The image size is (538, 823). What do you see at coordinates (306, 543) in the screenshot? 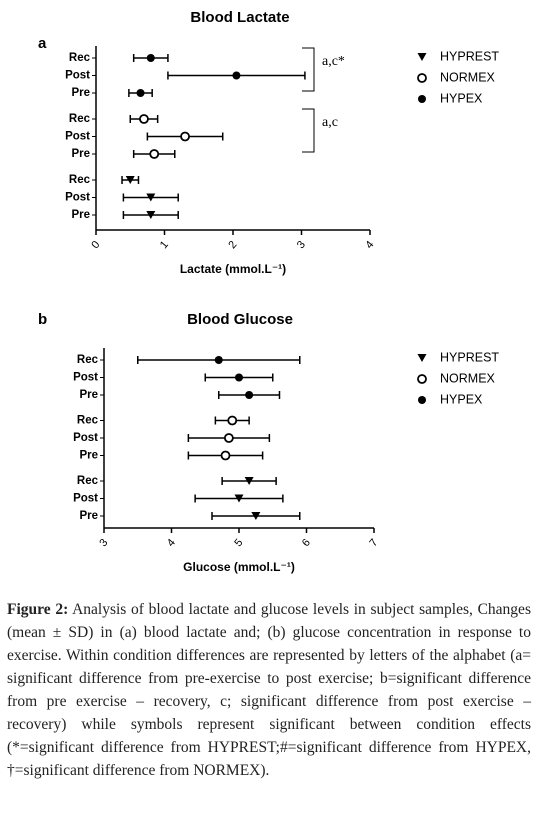
I see `x-tick-label: 6` at bounding box center [306, 543].